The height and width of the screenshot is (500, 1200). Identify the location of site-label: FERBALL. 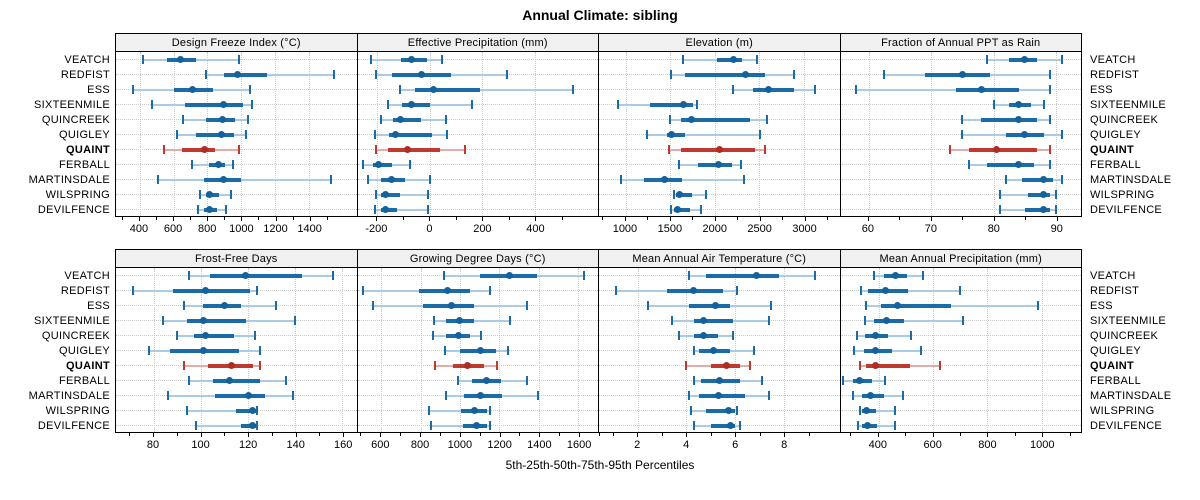
(1116, 381).